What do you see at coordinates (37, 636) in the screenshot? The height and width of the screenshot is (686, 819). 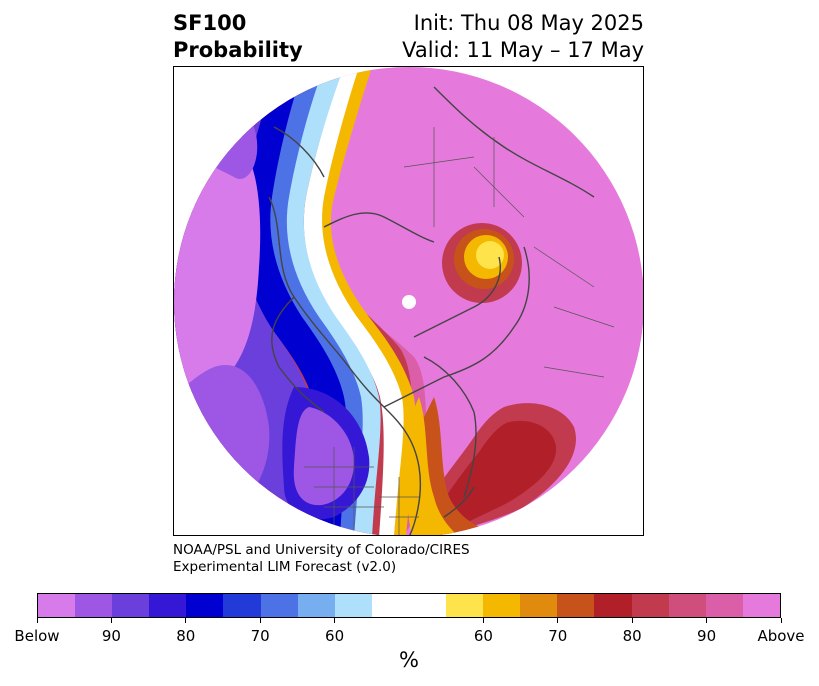 I see `colorbar-tick-label: Below` at bounding box center [37, 636].